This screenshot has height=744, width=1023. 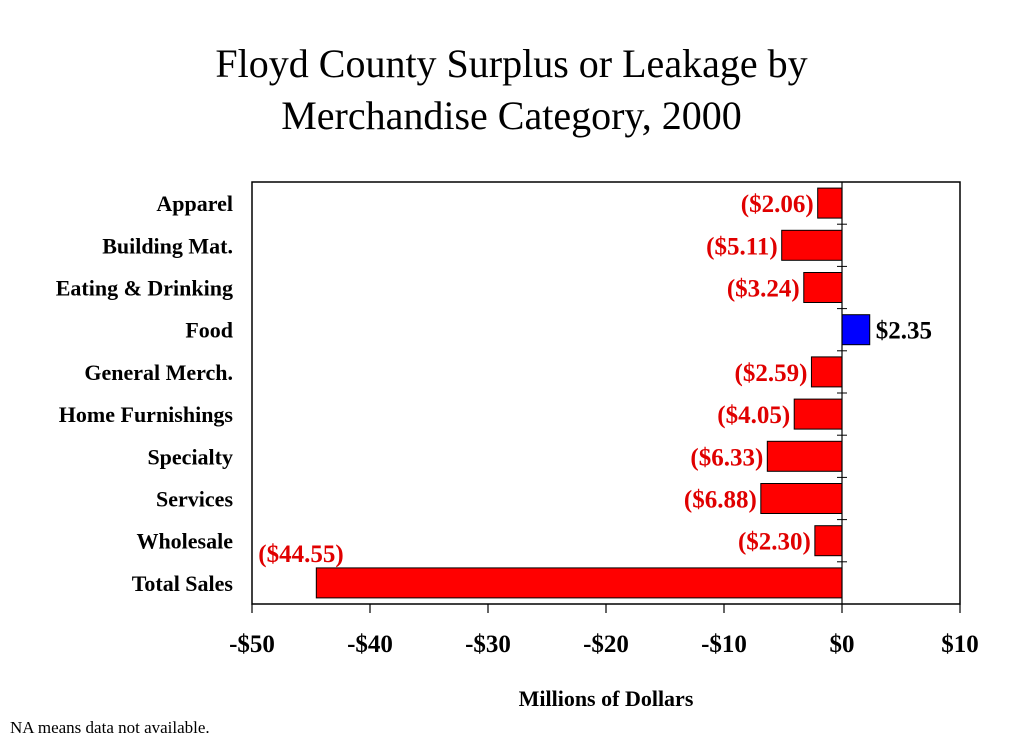 What do you see at coordinates (904, 331) in the screenshot?
I see `data-label: $2.35` at bounding box center [904, 331].